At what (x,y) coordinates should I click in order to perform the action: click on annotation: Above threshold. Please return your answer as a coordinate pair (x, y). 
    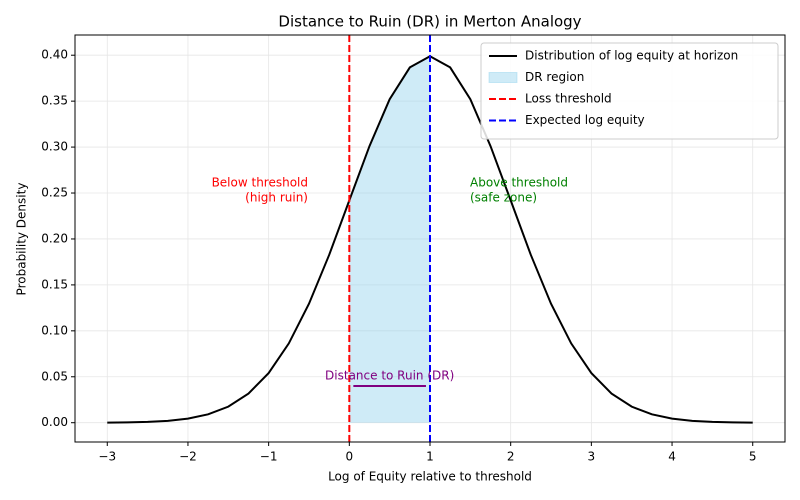
    Looking at the image, I should click on (519, 183).